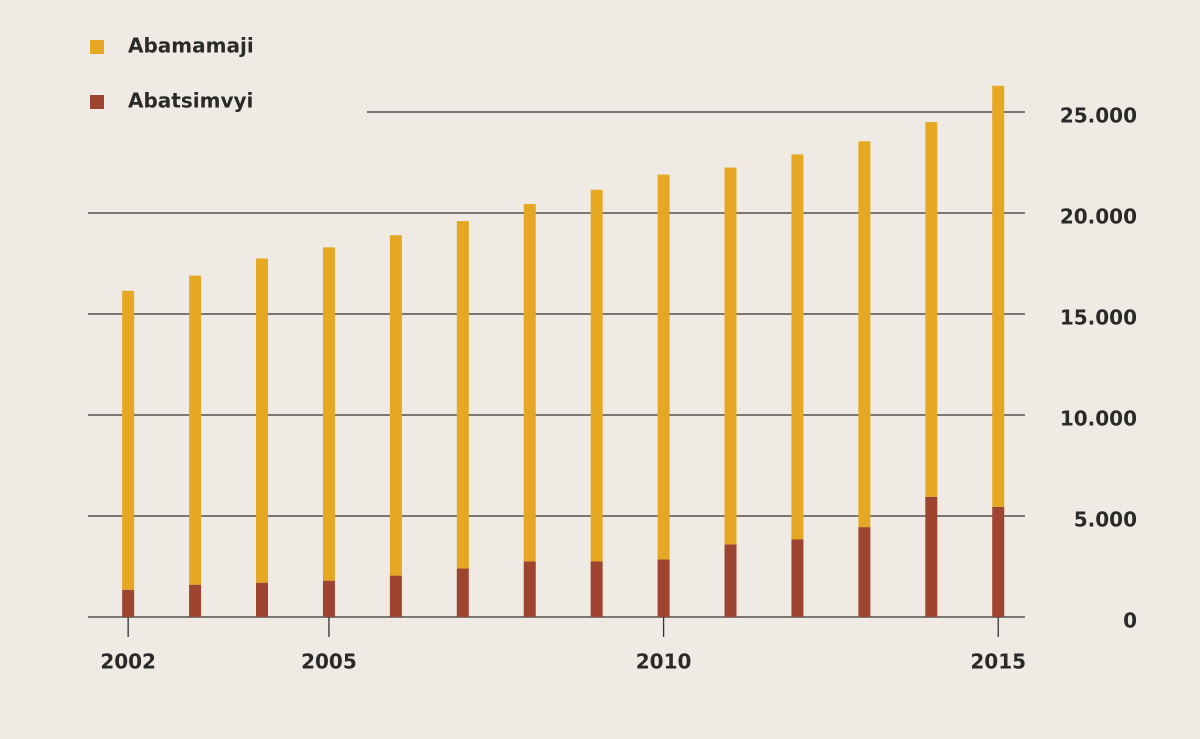 Image resolution: width=1200 pixels, height=739 pixels. Describe the element at coordinates (1098, 419) in the screenshot. I see `y-tick-label: 10.000` at that location.